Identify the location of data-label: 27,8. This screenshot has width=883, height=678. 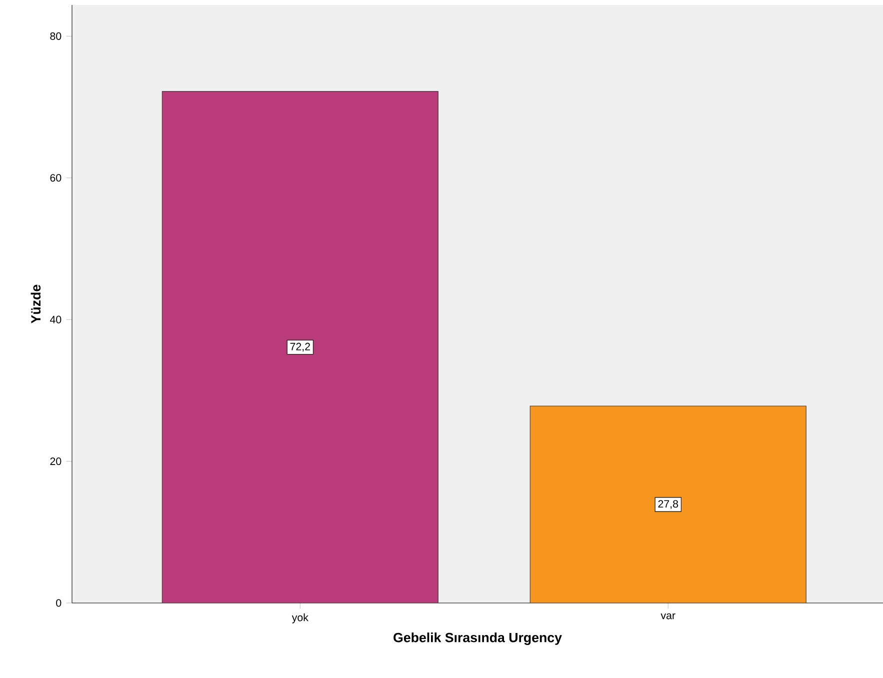
(668, 504).